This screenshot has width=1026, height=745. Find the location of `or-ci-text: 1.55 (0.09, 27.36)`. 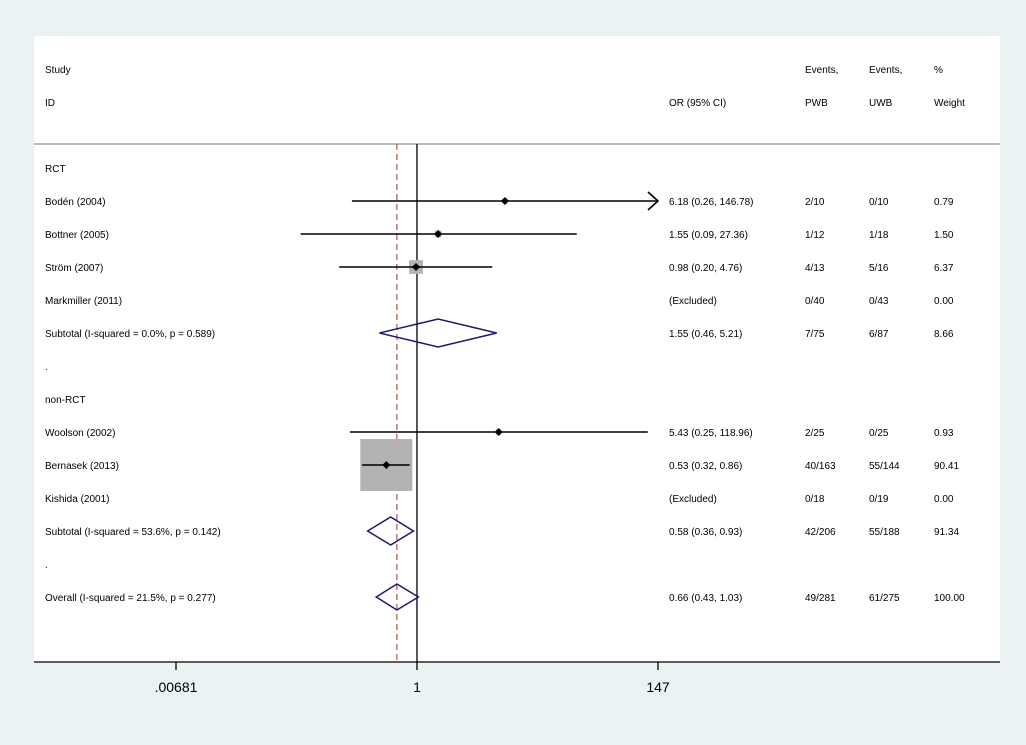

or-ci-text: 1.55 (0.09, 27.36) is located at coordinates (708, 235).